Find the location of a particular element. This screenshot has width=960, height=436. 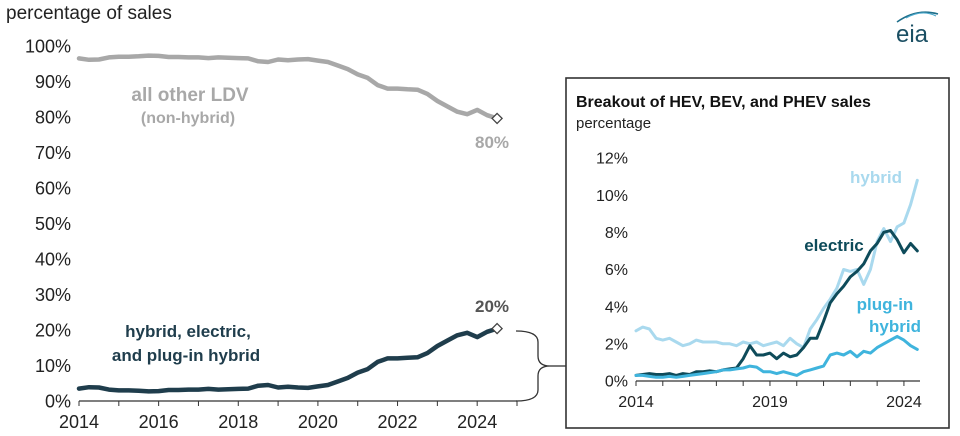

inset-y-tick-label: 0% is located at coordinates (616, 382).